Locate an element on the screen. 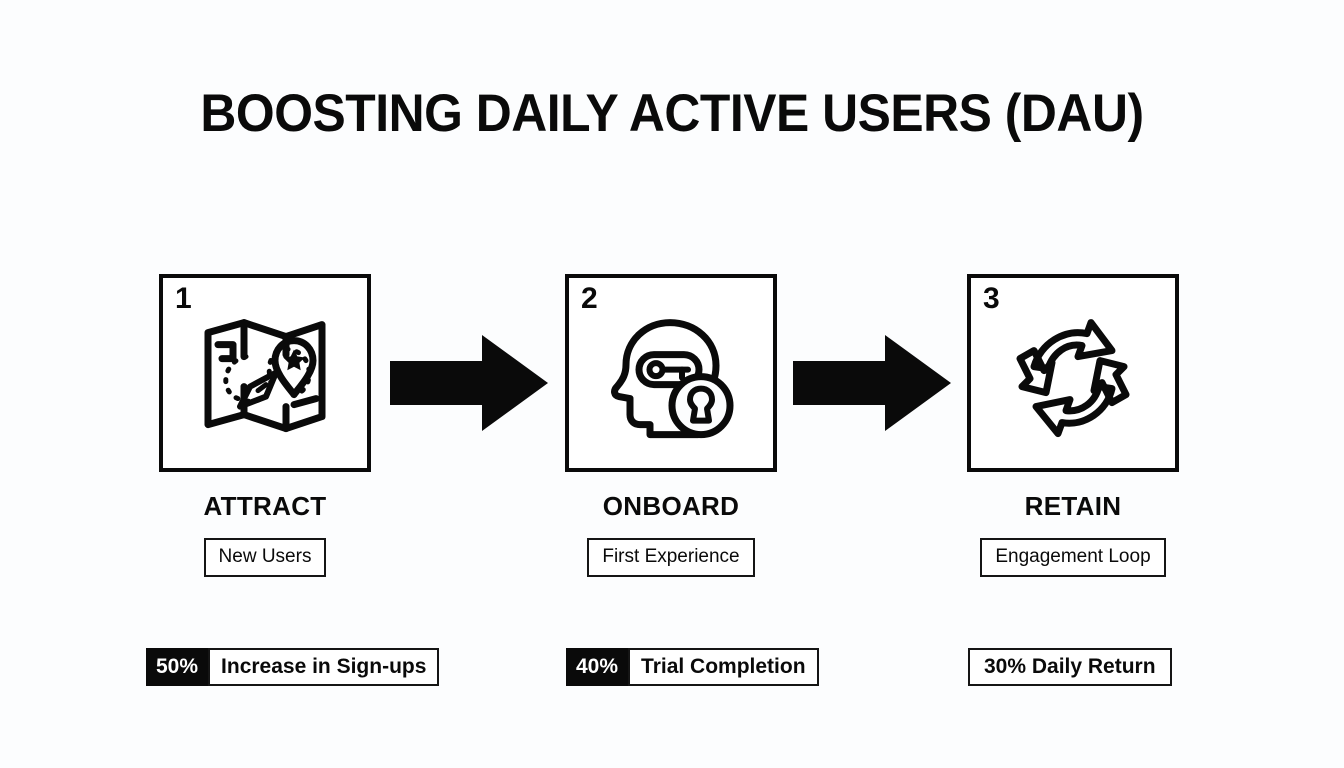 This screenshot has height=768, width=1344. chip-row-attract: New Users is located at coordinates (265, 557).